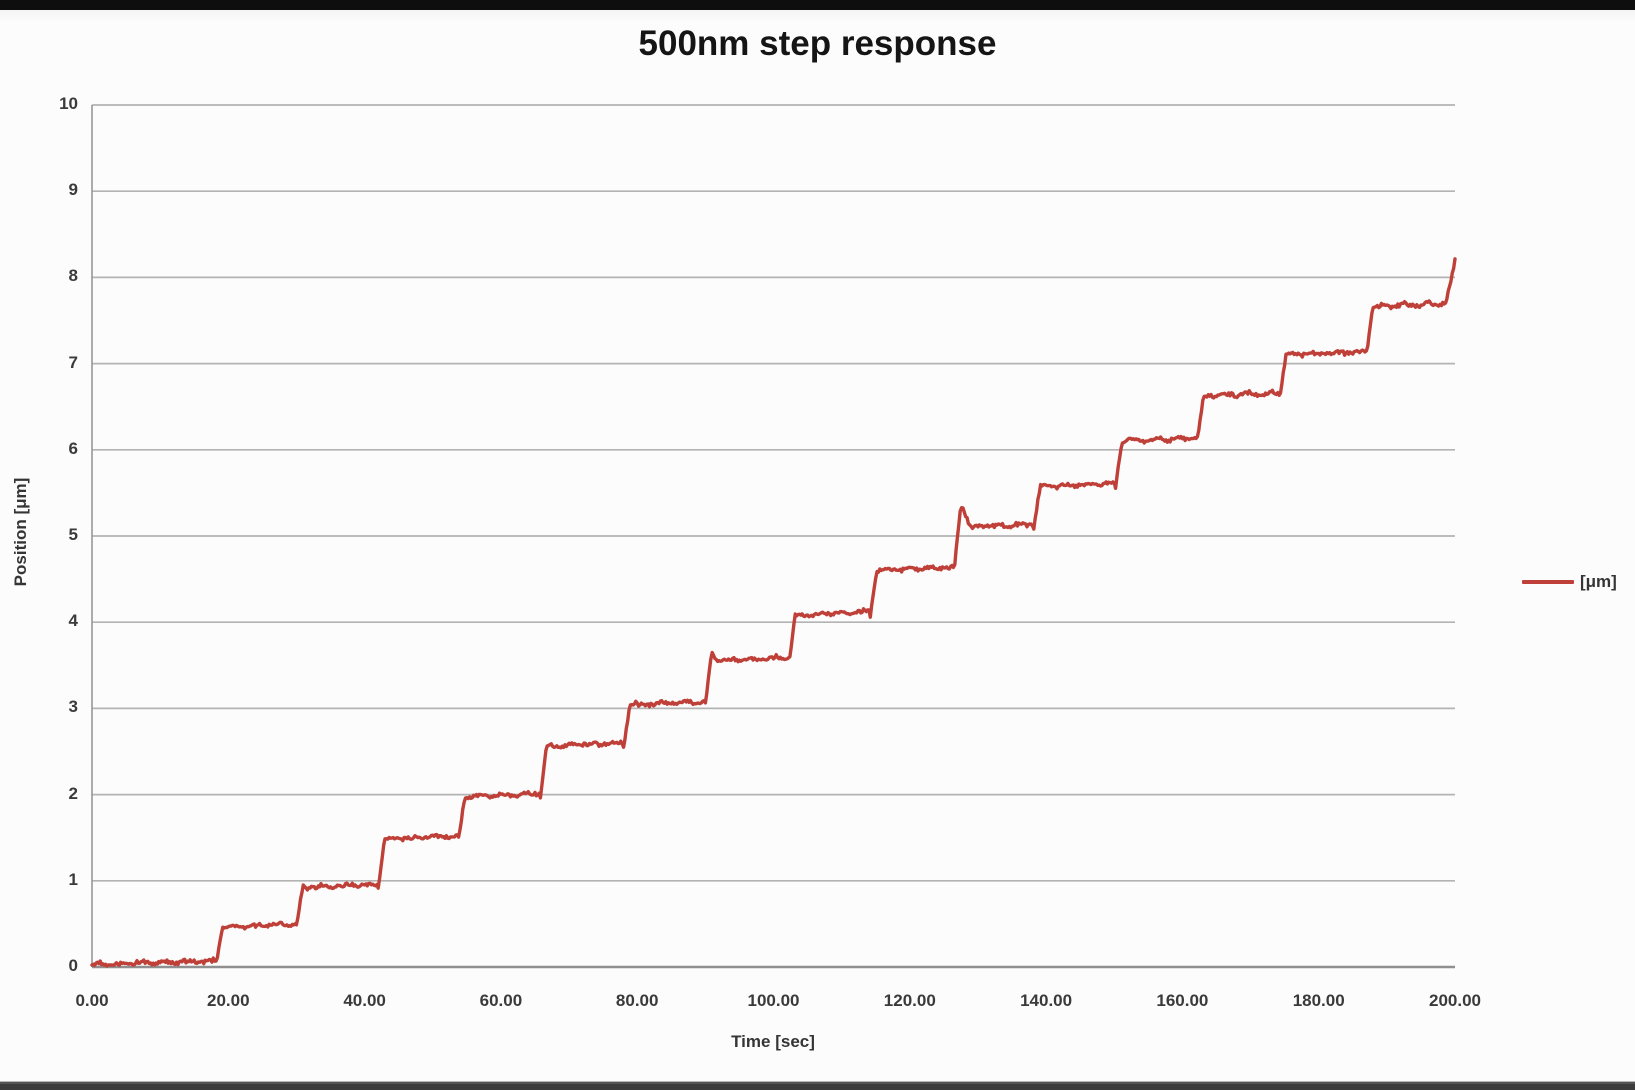 This screenshot has height=1090, width=1635. What do you see at coordinates (73, 965) in the screenshot?
I see `y-tick-label: 0` at bounding box center [73, 965].